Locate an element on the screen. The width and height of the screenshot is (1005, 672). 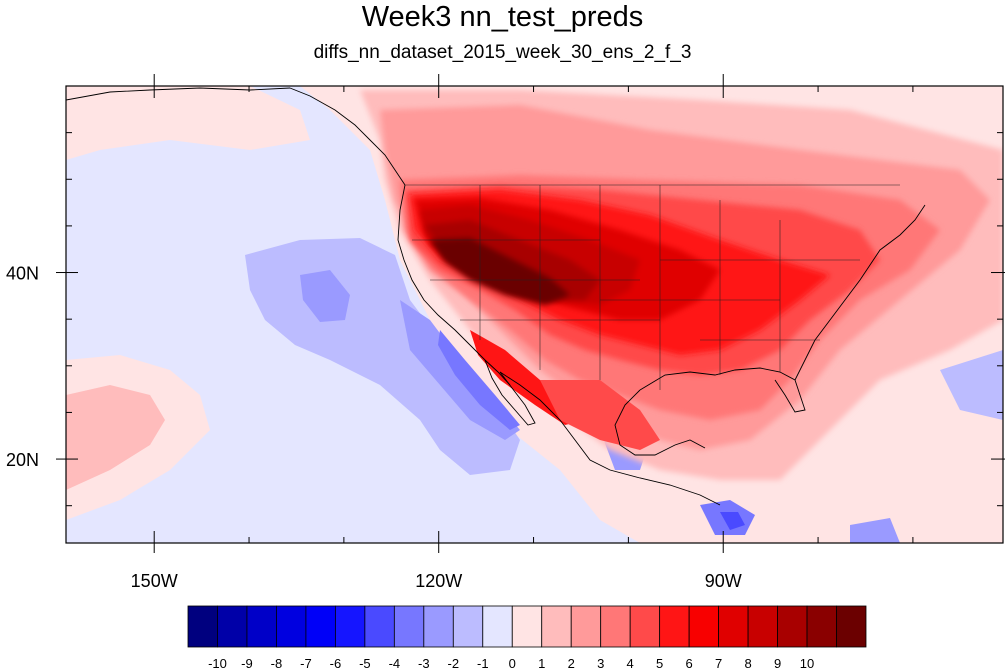
mexico-gulf is located at coordinates (660, 422).